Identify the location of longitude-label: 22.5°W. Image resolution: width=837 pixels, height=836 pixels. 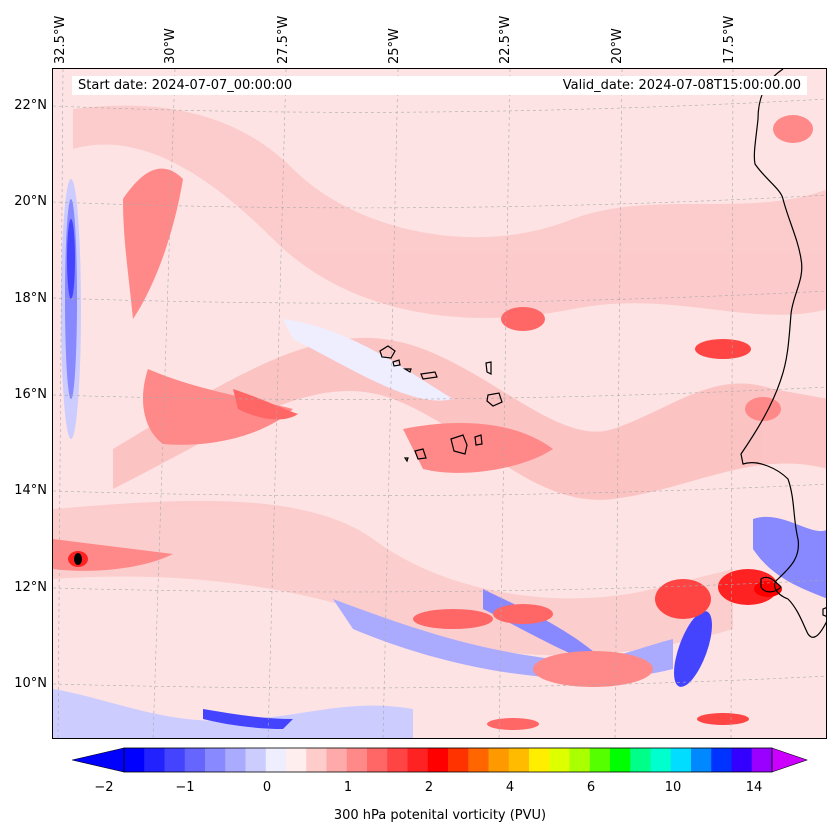
(505, 39).